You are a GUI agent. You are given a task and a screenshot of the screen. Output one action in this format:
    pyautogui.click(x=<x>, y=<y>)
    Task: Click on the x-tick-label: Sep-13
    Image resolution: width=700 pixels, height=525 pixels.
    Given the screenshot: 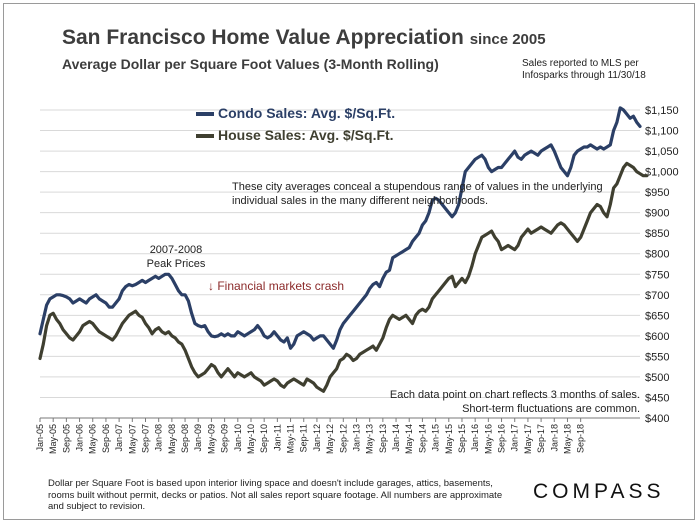 What is the action you would take?
    pyautogui.click(x=383, y=438)
    